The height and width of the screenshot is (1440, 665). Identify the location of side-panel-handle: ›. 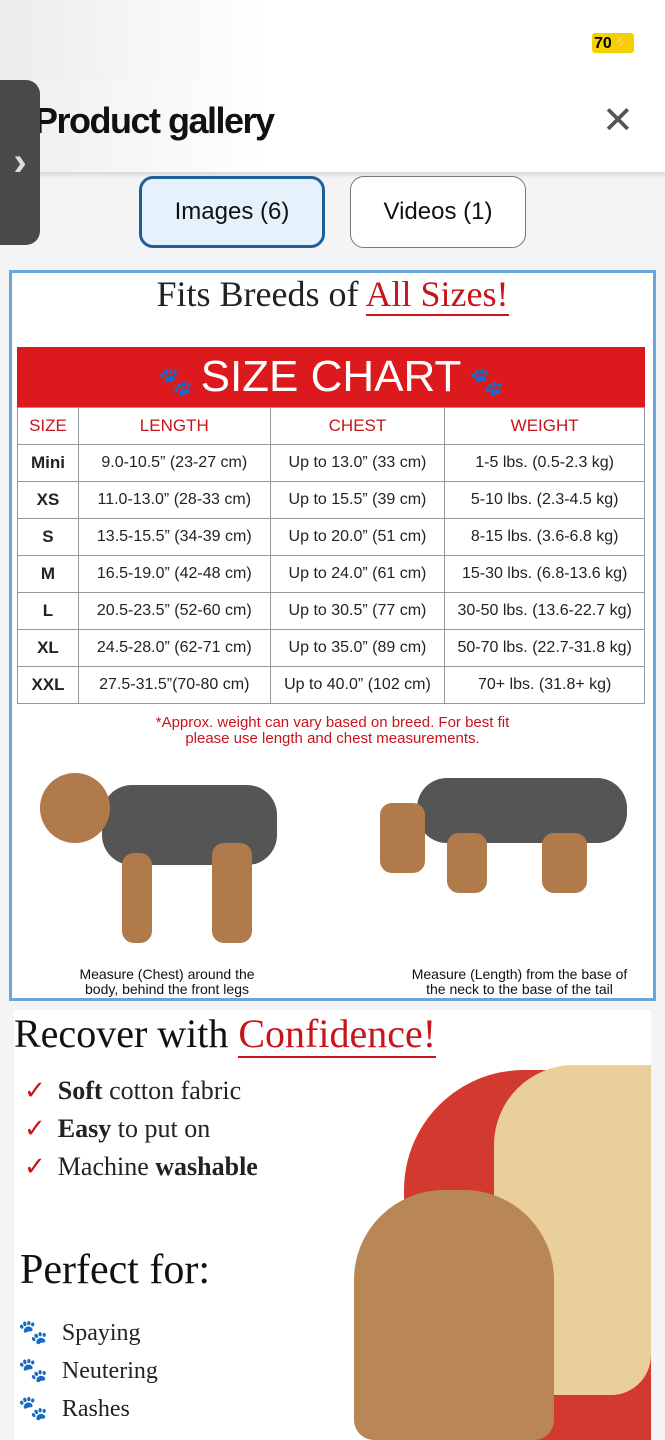
(20, 162).